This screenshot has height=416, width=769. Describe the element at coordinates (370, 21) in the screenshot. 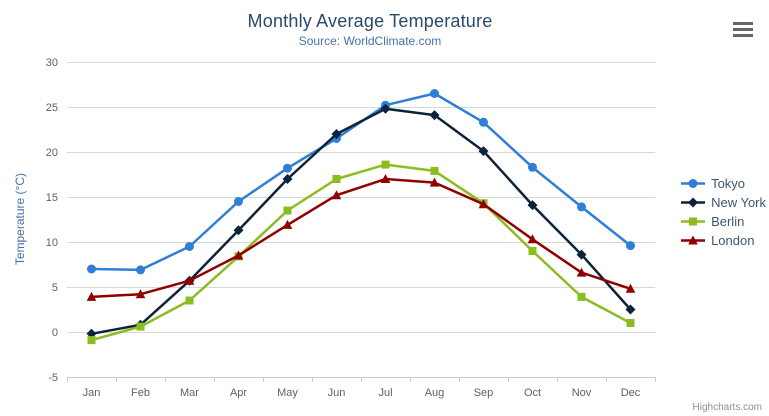

I see `chart-title: Monthly Average Temperature` at that location.